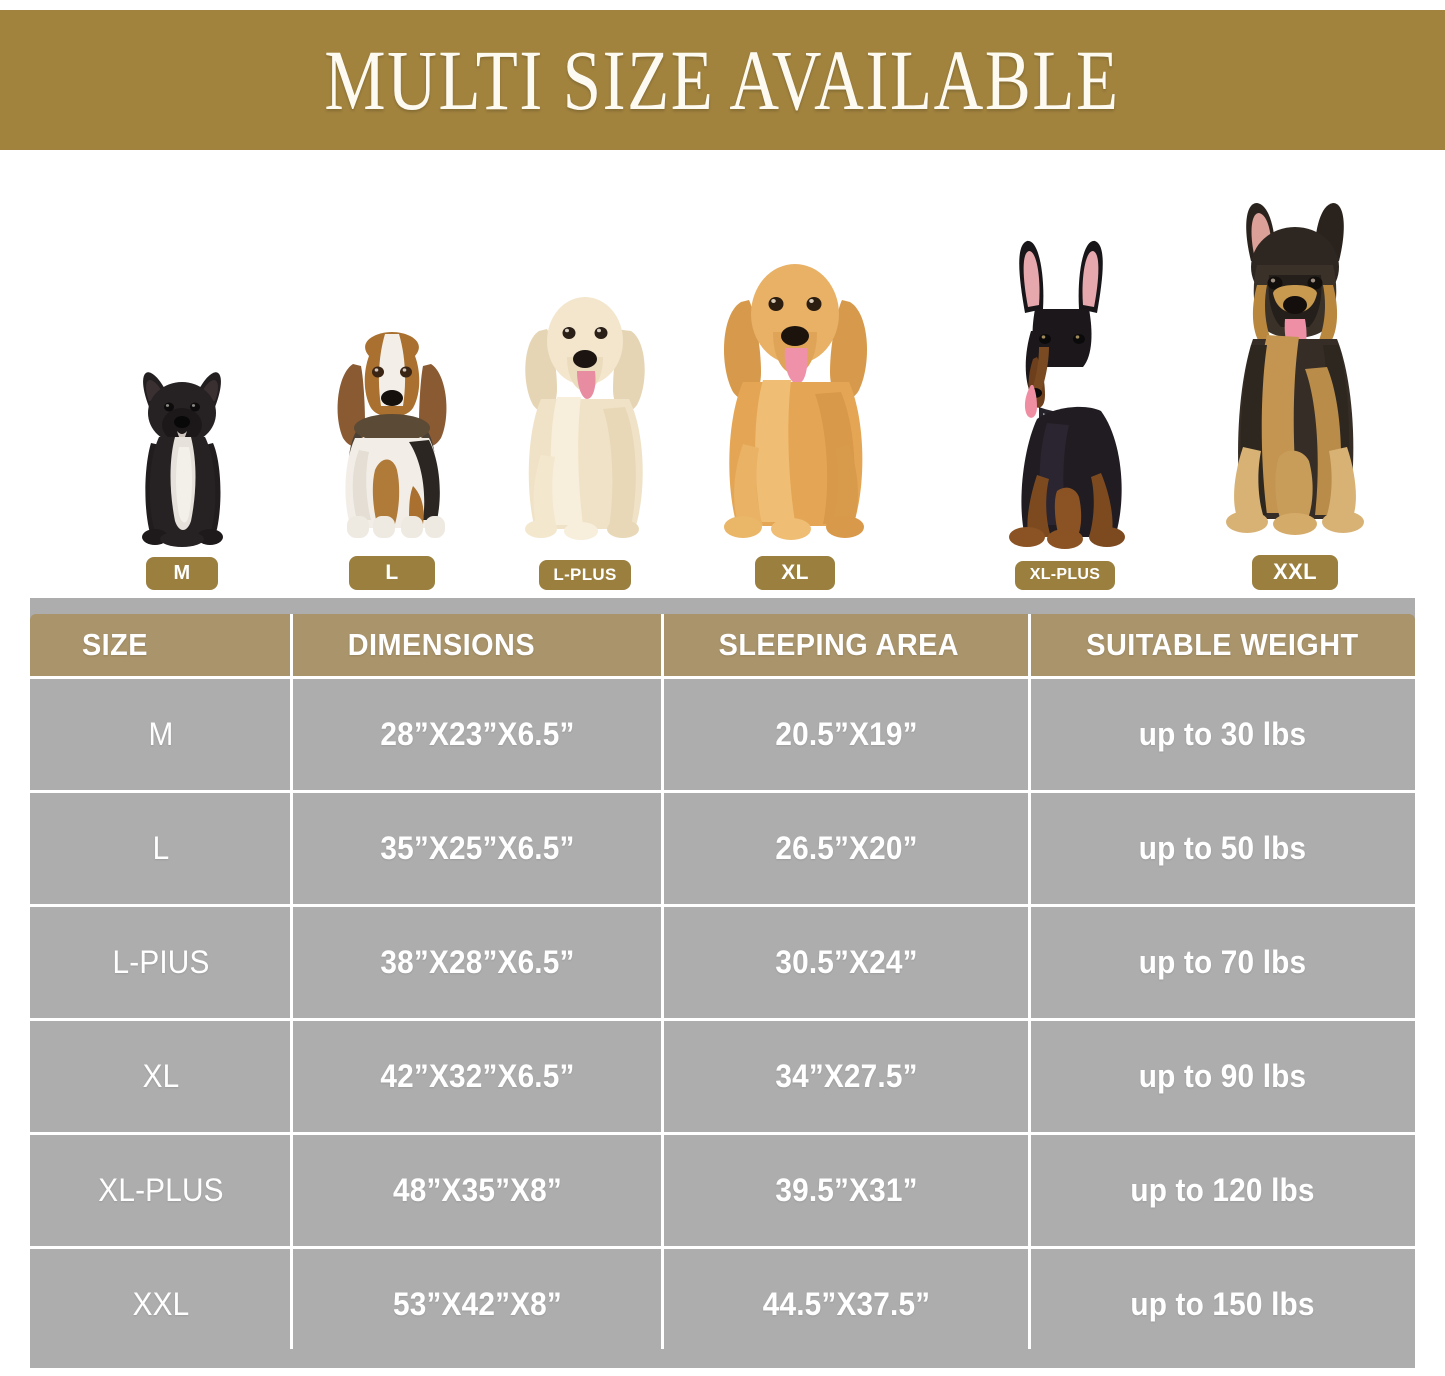 The height and width of the screenshot is (1376, 1445). Describe the element at coordinates (722, 848) in the screenshot. I see `table-row: L 35”X25”X6.5” 26.5”X20” up to 50 lbs` at that location.